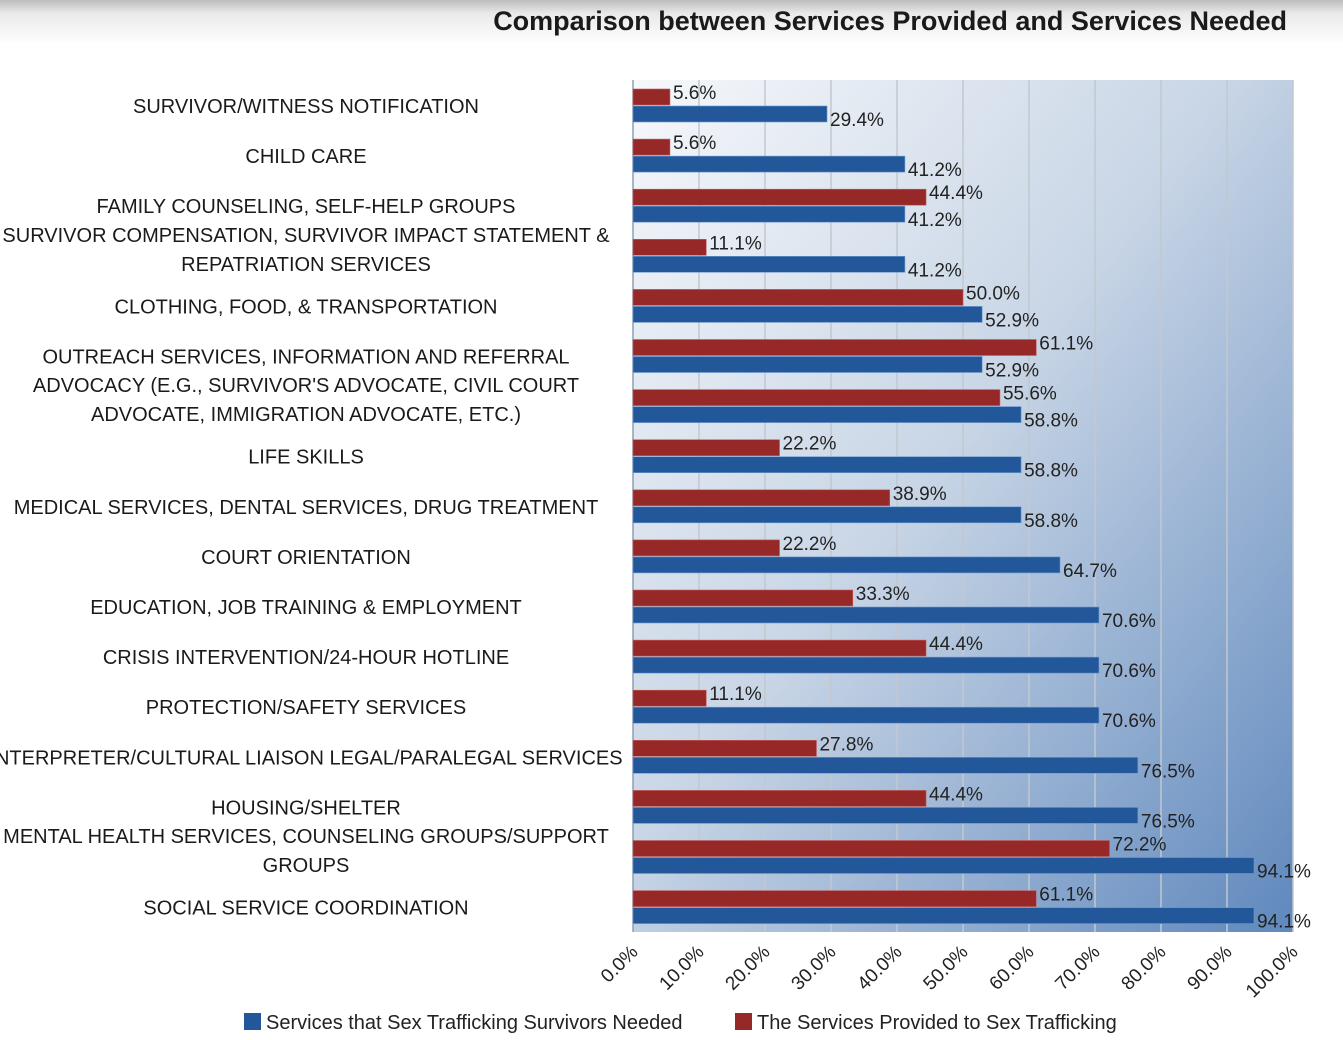 The width and height of the screenshot is (1343, 1040). I want to click on x-tick-label: 40.0%, so click(880, 968).